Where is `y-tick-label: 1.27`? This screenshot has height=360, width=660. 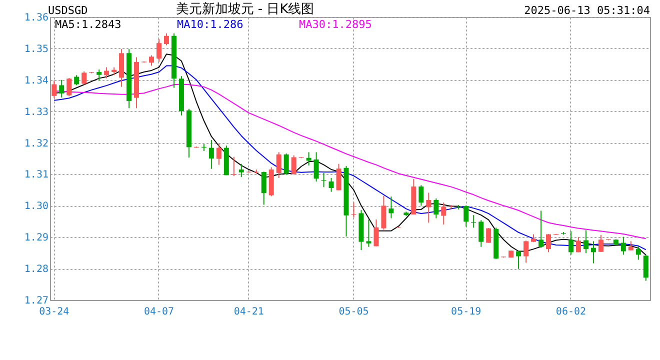 y-tick-label: 1.27 is located at coordinates (36, 301).